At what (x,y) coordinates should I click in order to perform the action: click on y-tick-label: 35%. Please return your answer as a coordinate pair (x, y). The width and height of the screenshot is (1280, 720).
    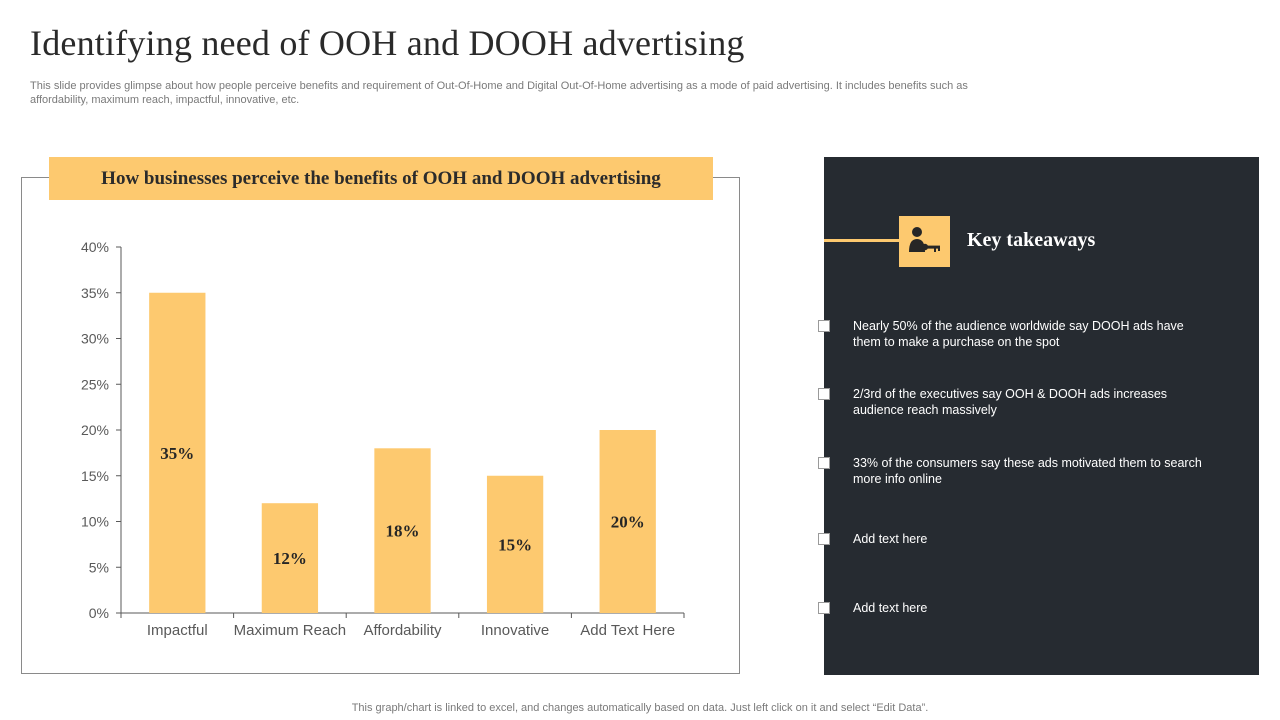
    Looking at the image, I should click on (95, 293).